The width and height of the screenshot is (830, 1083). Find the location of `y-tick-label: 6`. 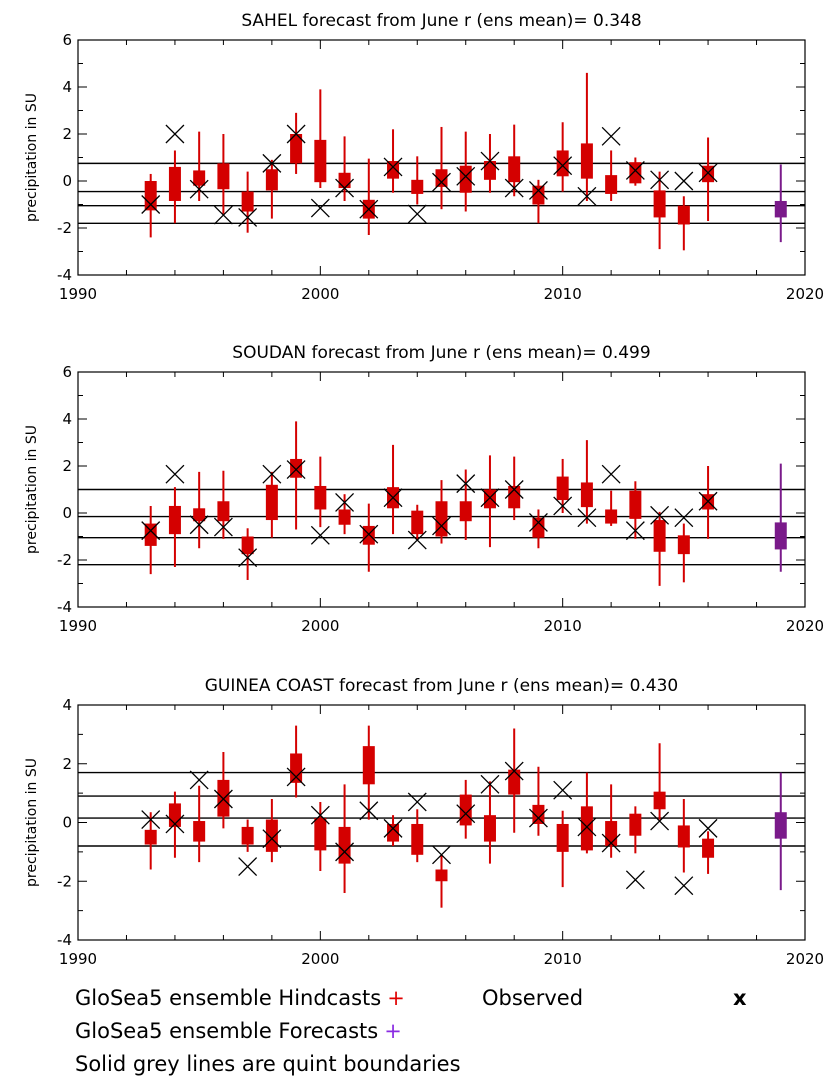

y-tick-label: 6 is located at coordinates (67, 40).